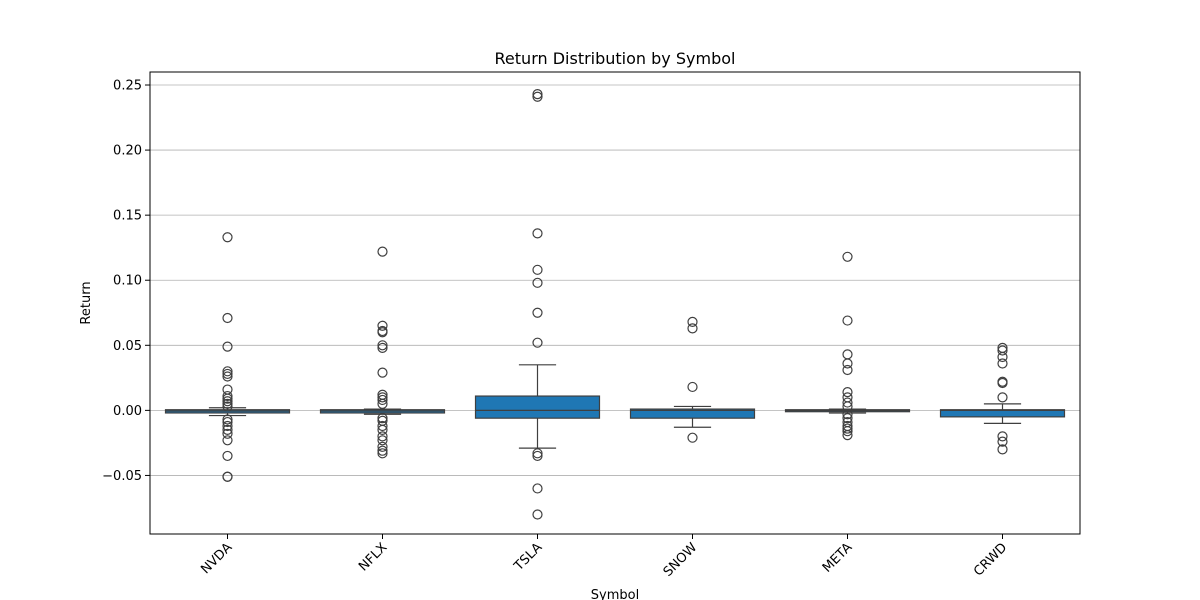 The width and height of the screenshot is (1200, 600). I want to click on box-group-snow, so click(692, 379).